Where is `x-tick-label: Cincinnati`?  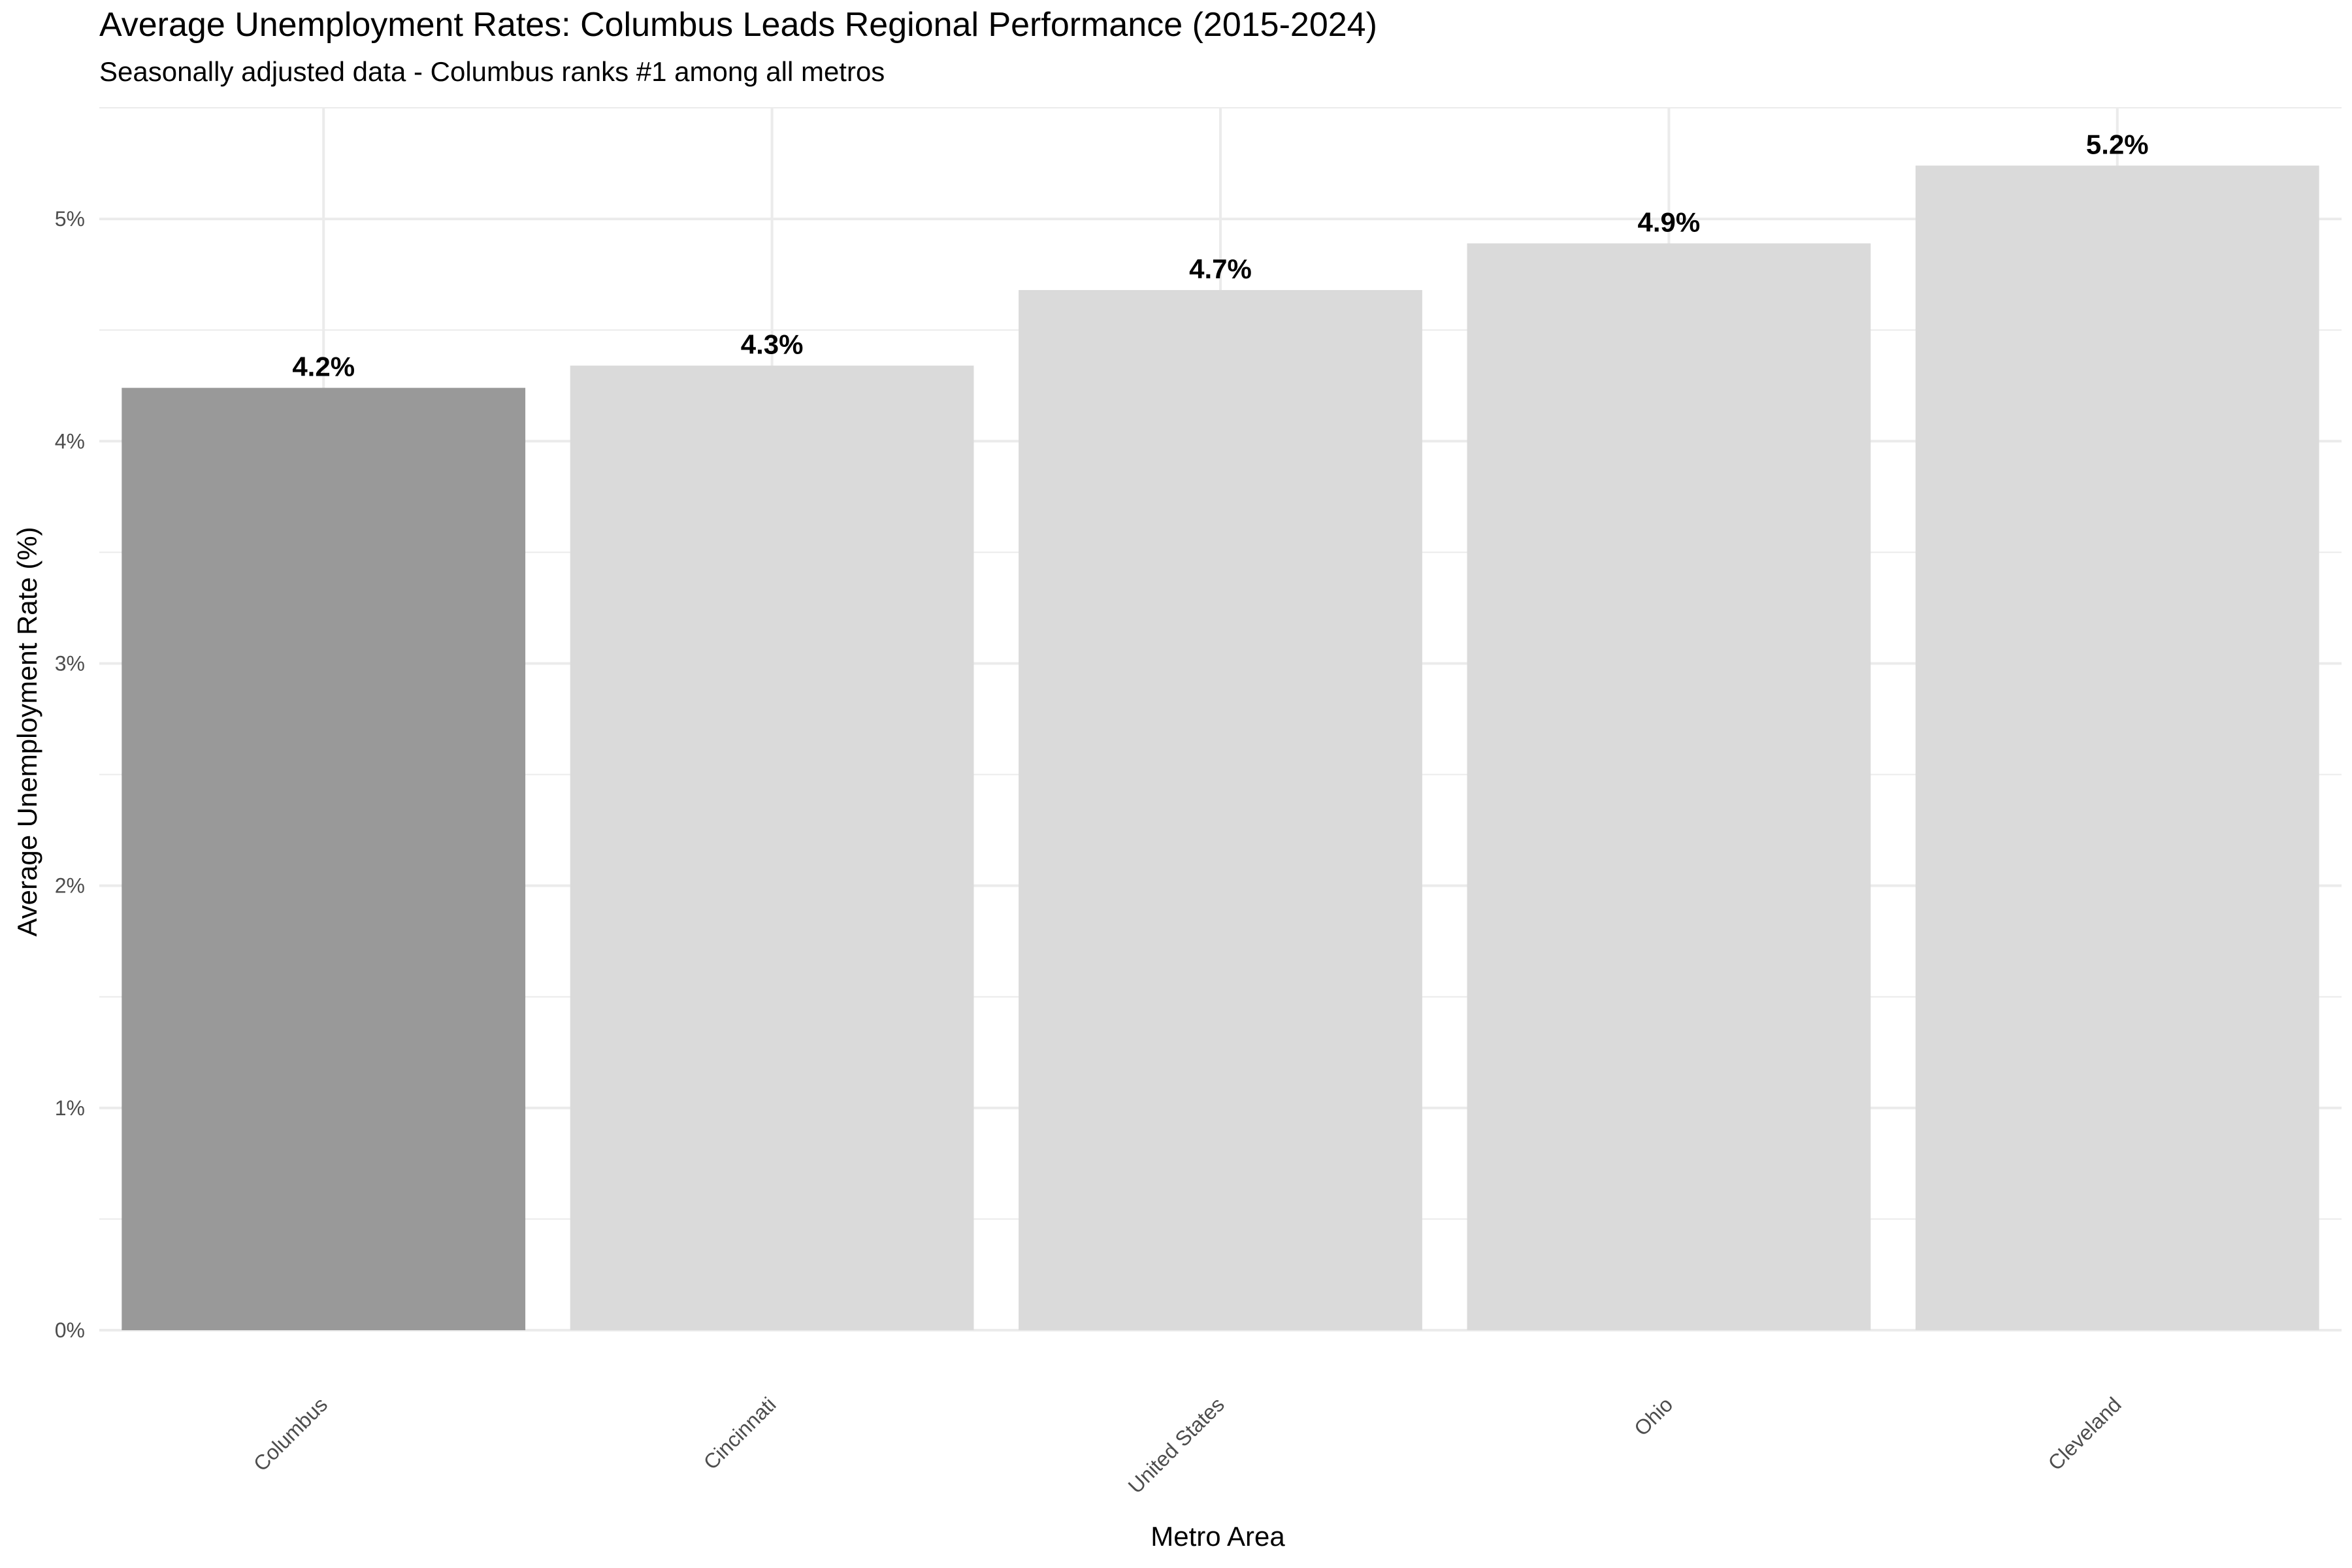
x-tick-label: Cincinnati is located at coordinates (740, 1433).